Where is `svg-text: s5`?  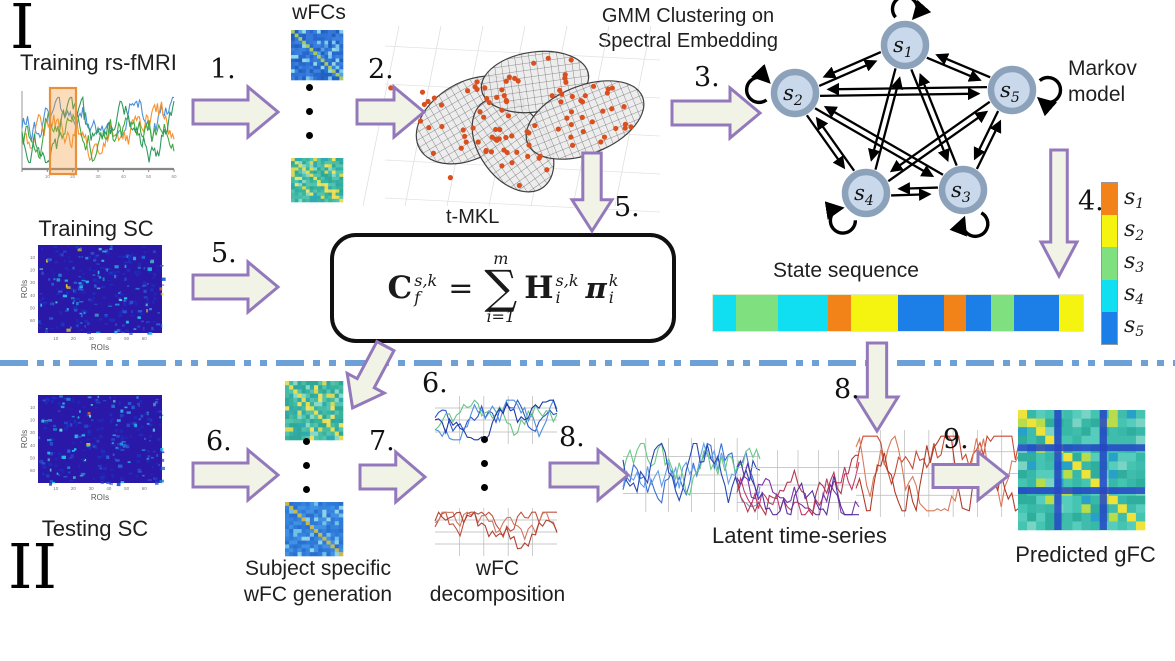
svg-text: s5 is located at coordinates (1010, 92).